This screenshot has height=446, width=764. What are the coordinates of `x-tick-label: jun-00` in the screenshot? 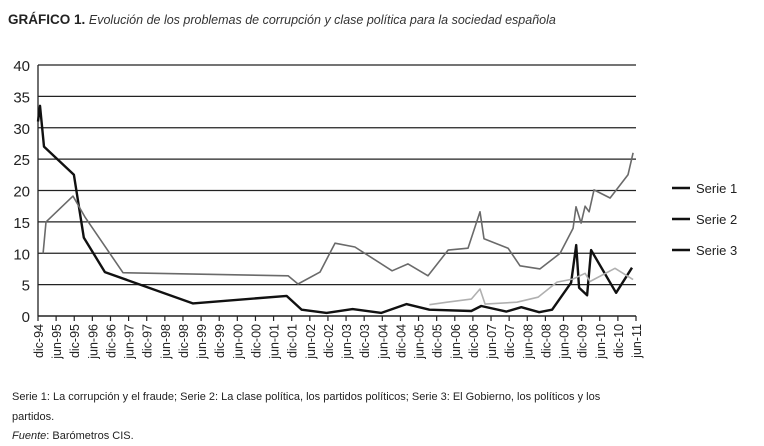 It's located at (238, 342).